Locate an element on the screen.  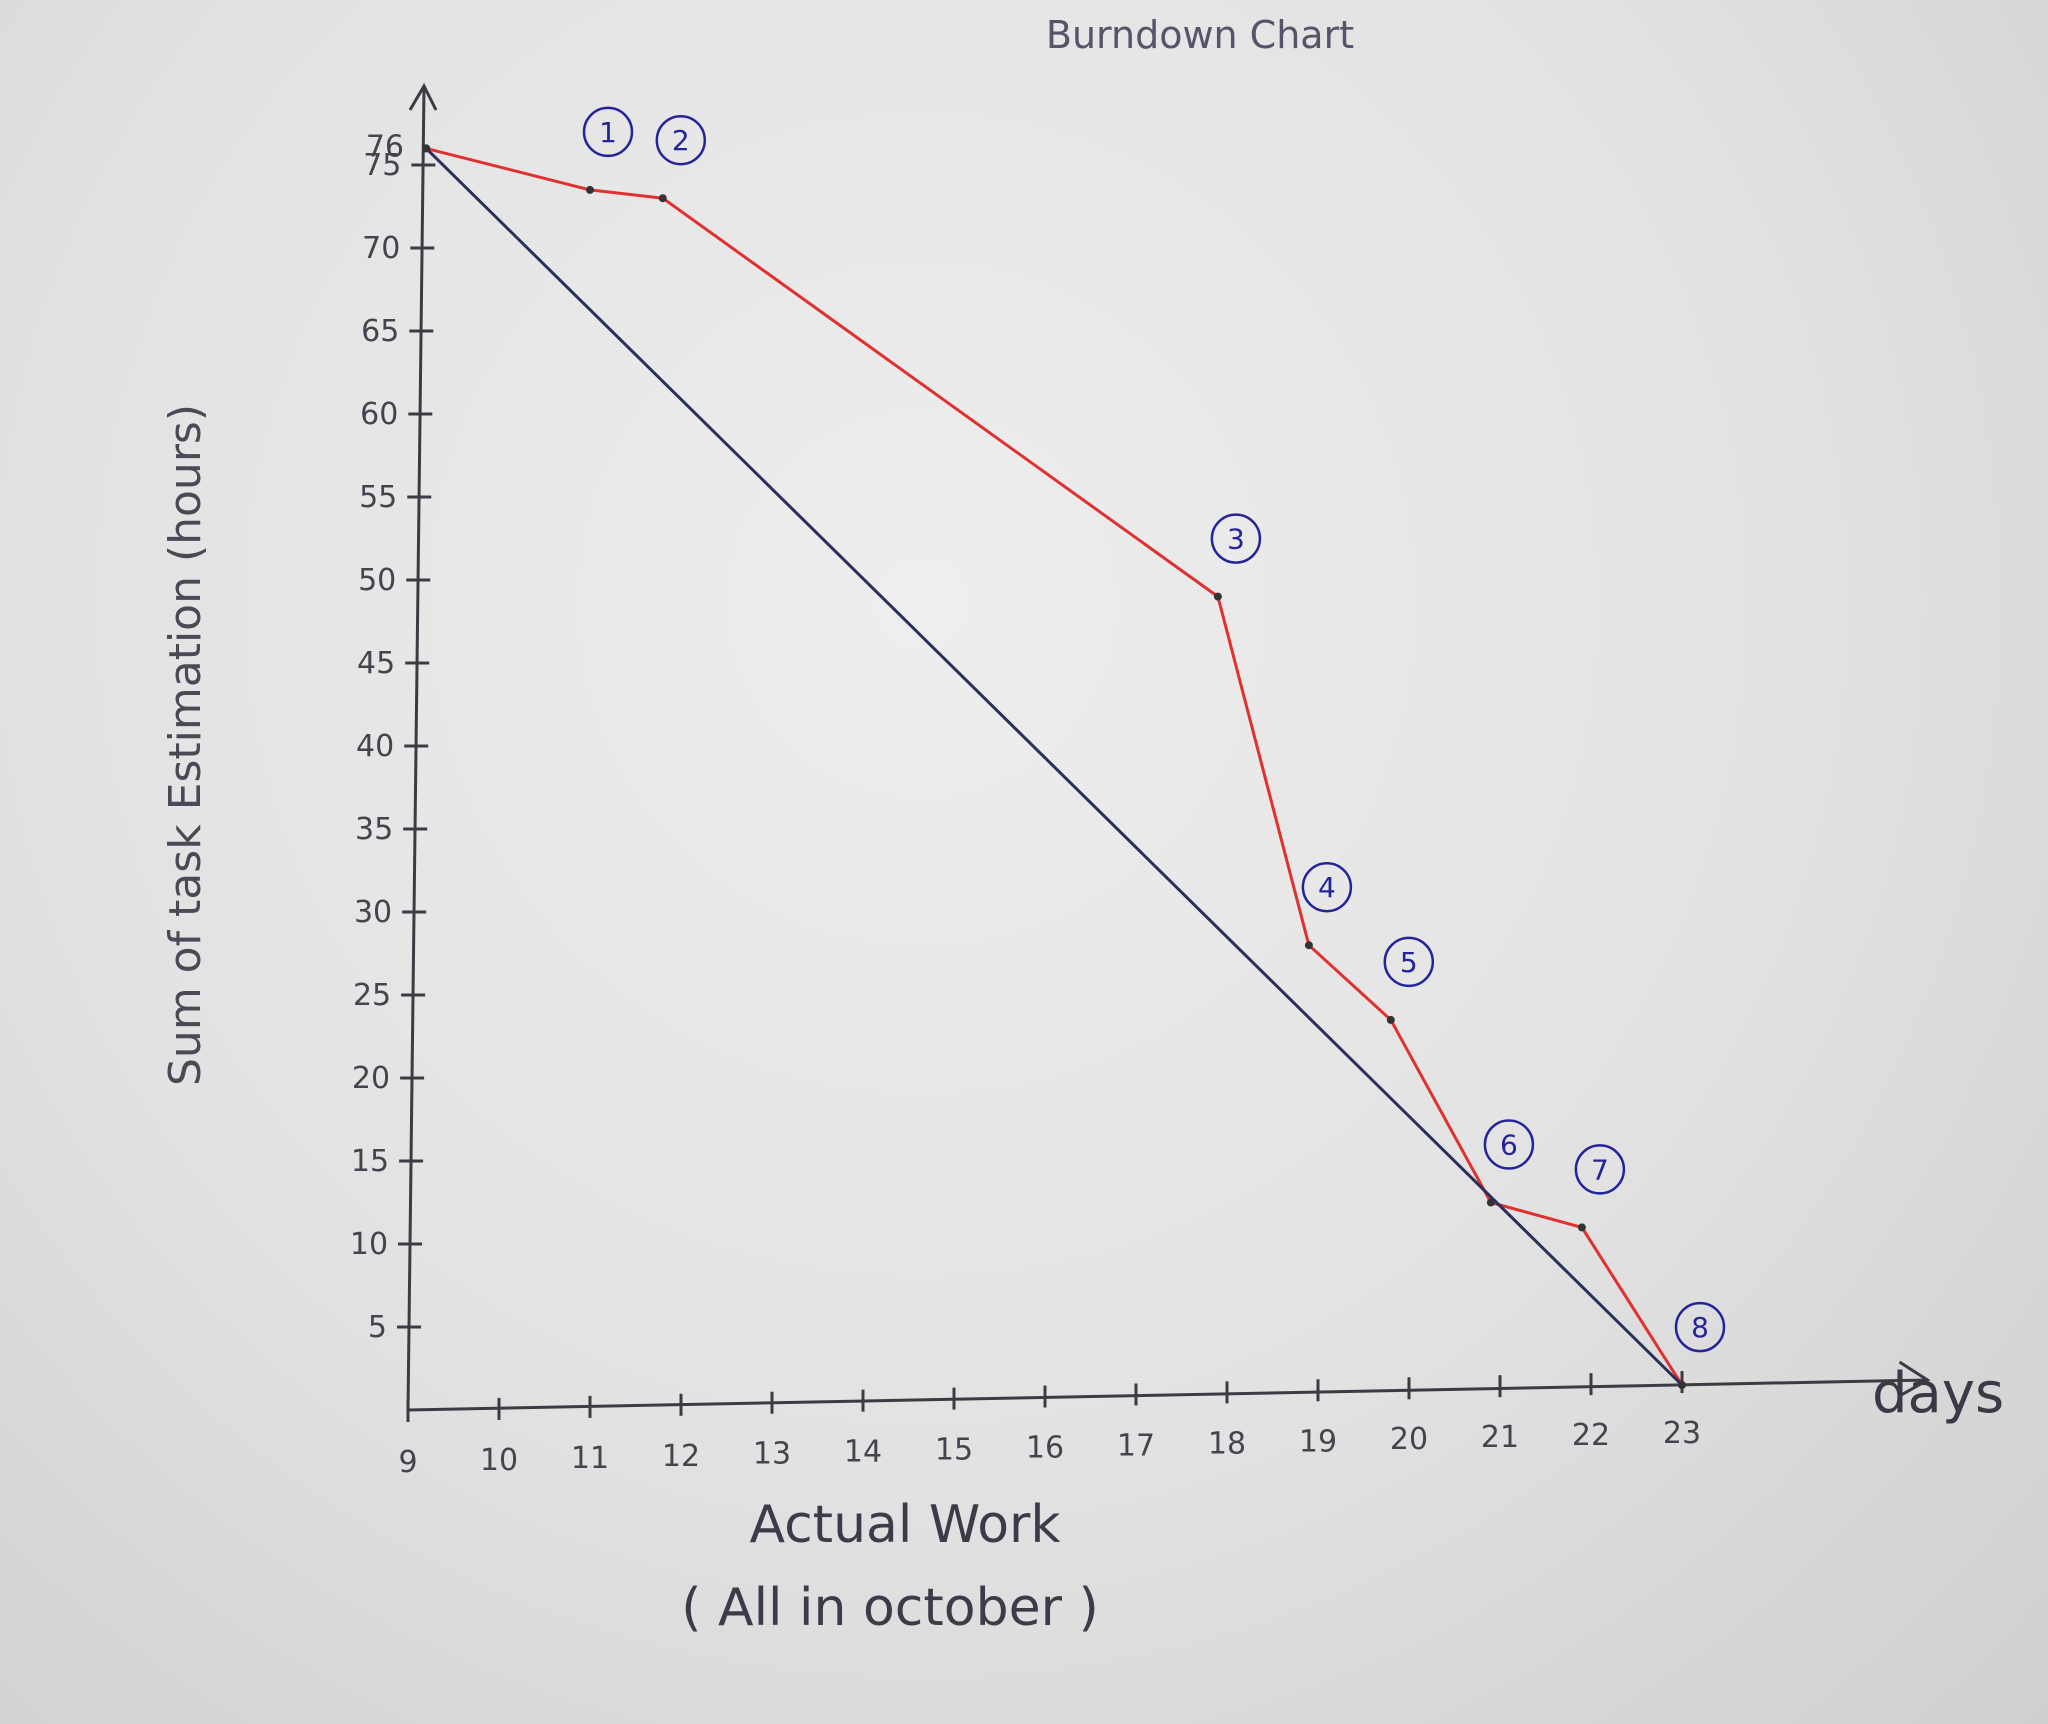
y-tick-label-45: 45 is located at coordinates (376, 663).